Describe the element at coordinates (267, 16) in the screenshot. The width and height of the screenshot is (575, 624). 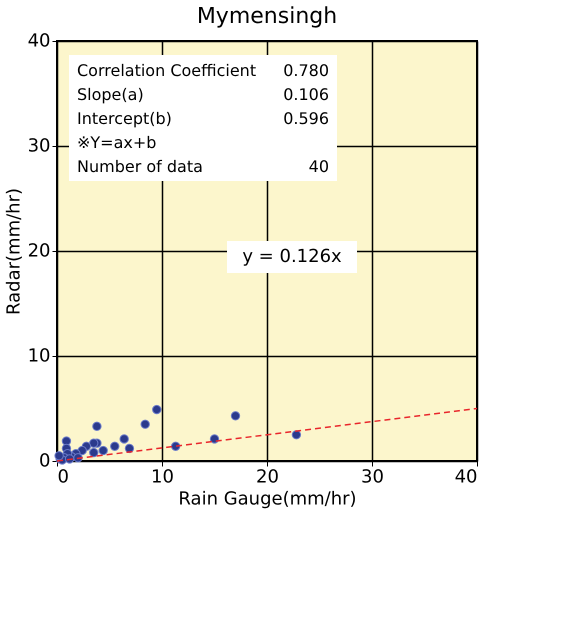
I see `chart-title: Mymensingh` at that location.